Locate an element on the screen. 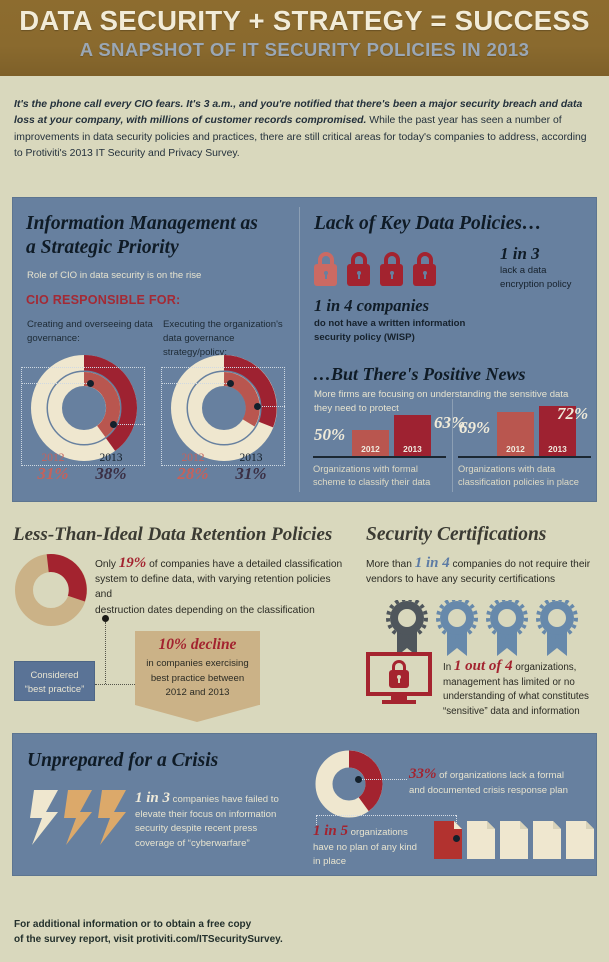 The image size is (609, 962). encryption-line-2: encryption policy is located at coordinates (536, 284).